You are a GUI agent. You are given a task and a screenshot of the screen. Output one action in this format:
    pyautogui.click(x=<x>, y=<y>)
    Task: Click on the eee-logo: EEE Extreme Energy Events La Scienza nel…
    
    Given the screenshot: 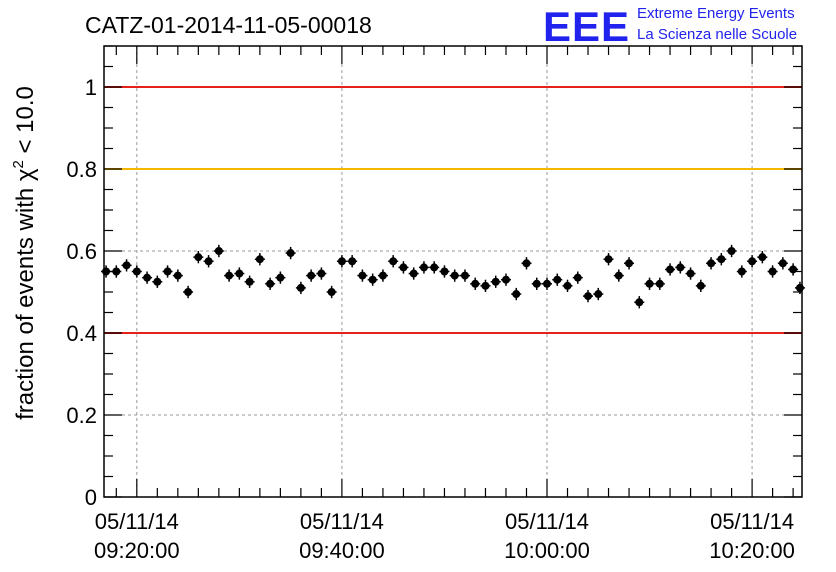 What is the action you would take?
    pyautogui.click(x=670, y=26)
    